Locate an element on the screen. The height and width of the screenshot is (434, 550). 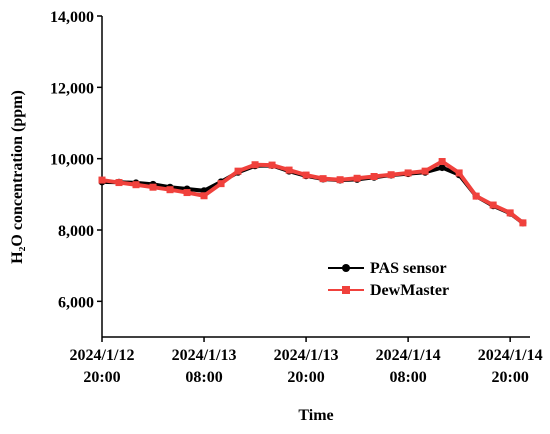
x-tick-label: 2024/1/14 08:00 is located at coordinates (408, 366).